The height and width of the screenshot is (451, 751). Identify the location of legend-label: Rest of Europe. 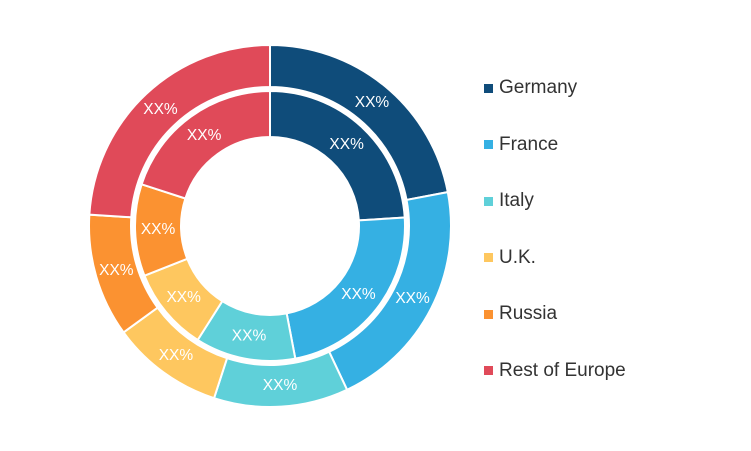
(562, 370).